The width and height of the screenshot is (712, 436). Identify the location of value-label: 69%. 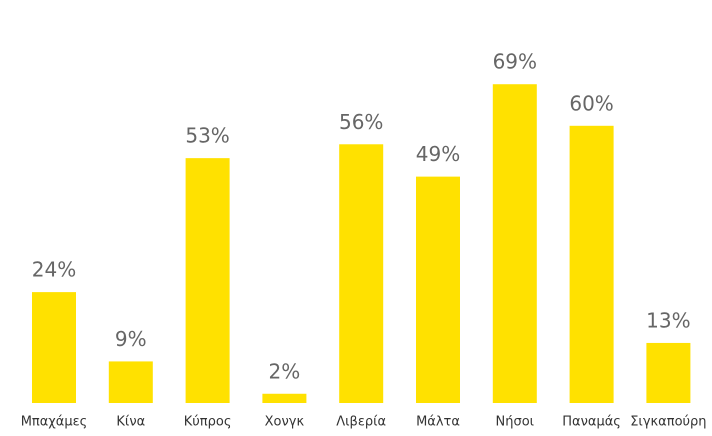
(515, 62).